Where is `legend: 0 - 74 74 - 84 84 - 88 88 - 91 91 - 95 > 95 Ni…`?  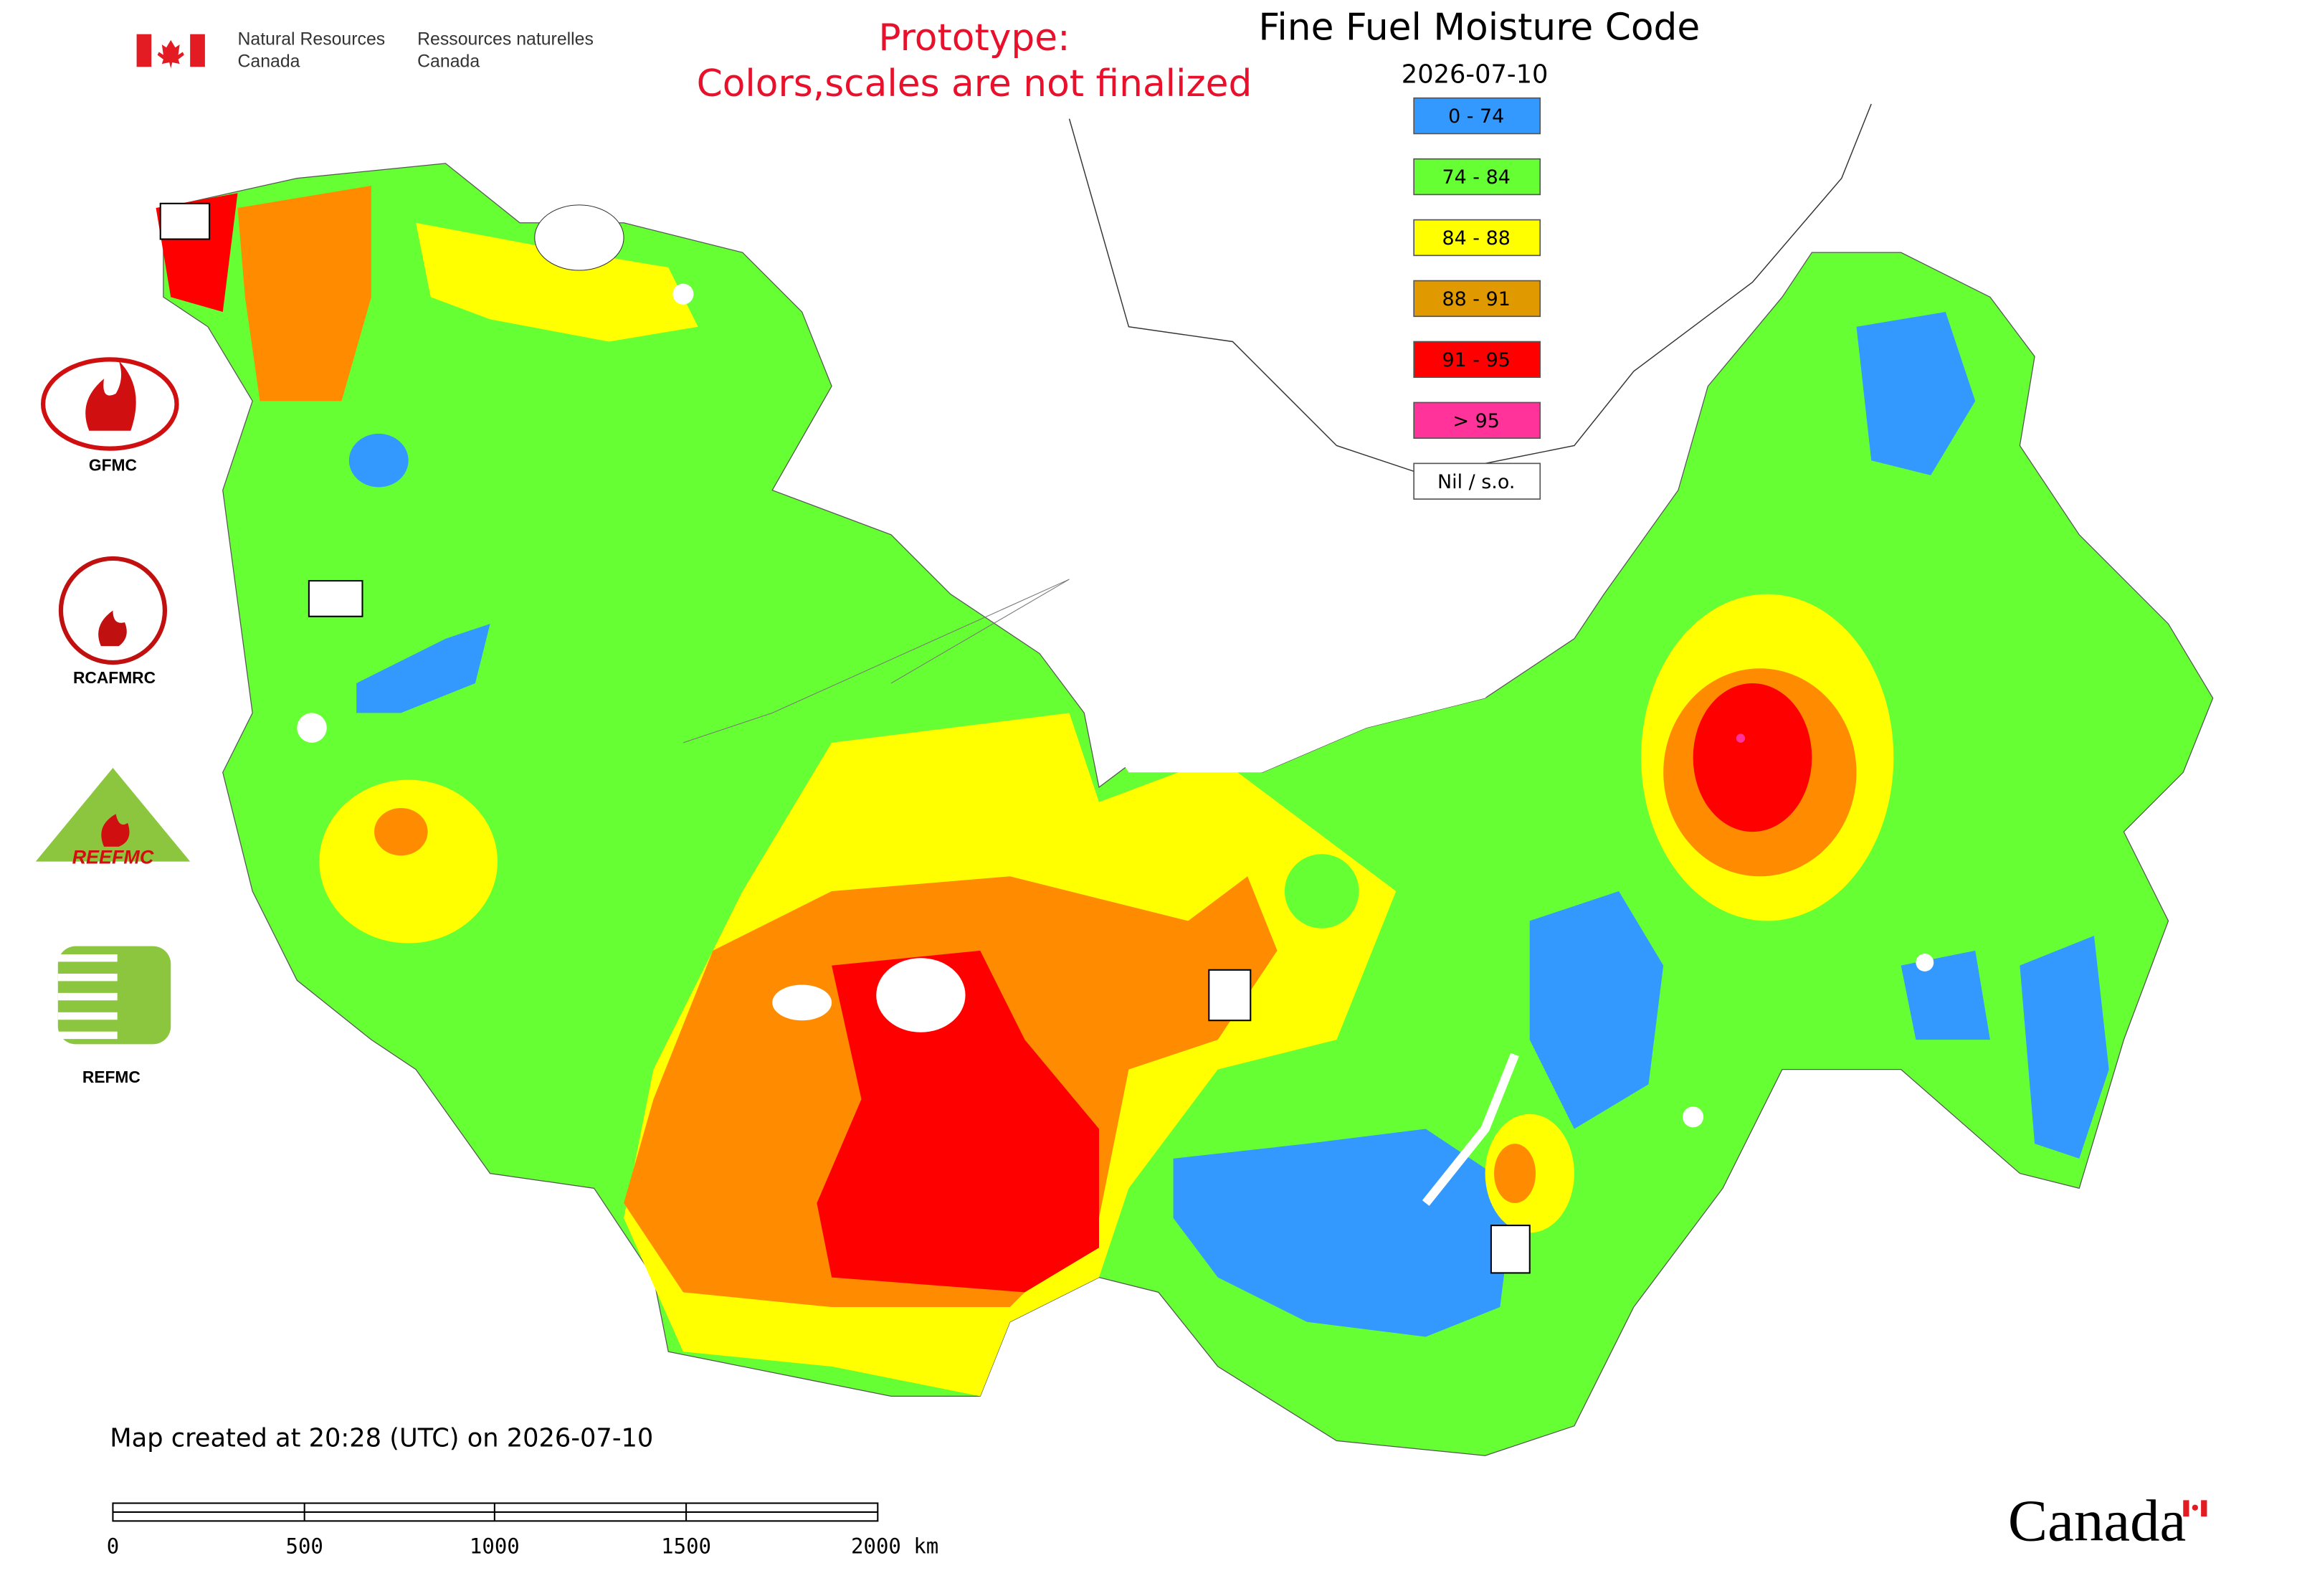 legend: 0 - 74 74 - 84 84 - 88 88 - 91 91 - 95 > 95 Ni… is located at coordinates (1477, 298).